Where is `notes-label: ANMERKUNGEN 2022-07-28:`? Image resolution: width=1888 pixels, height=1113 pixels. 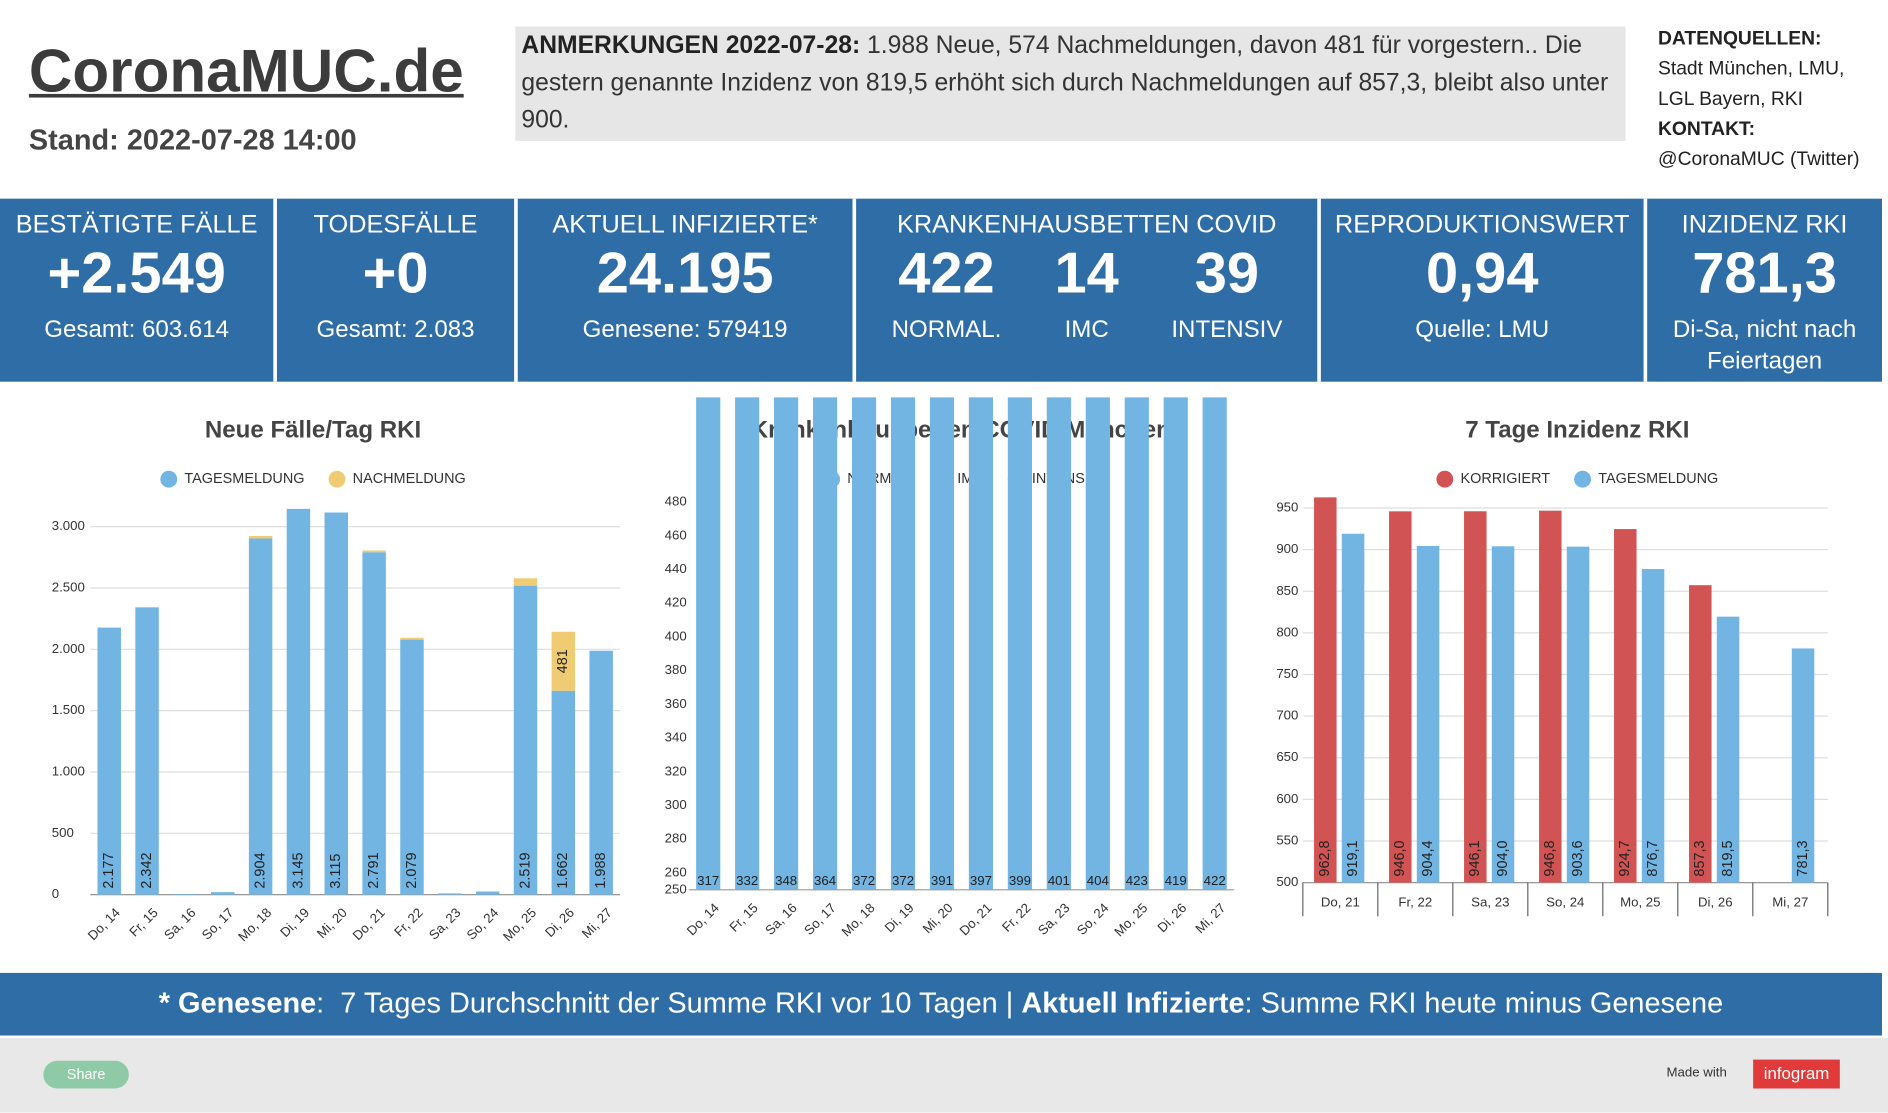 notes-label: ANMERKUNGEN 2022-07-28: is located at coordinates (691, 45).